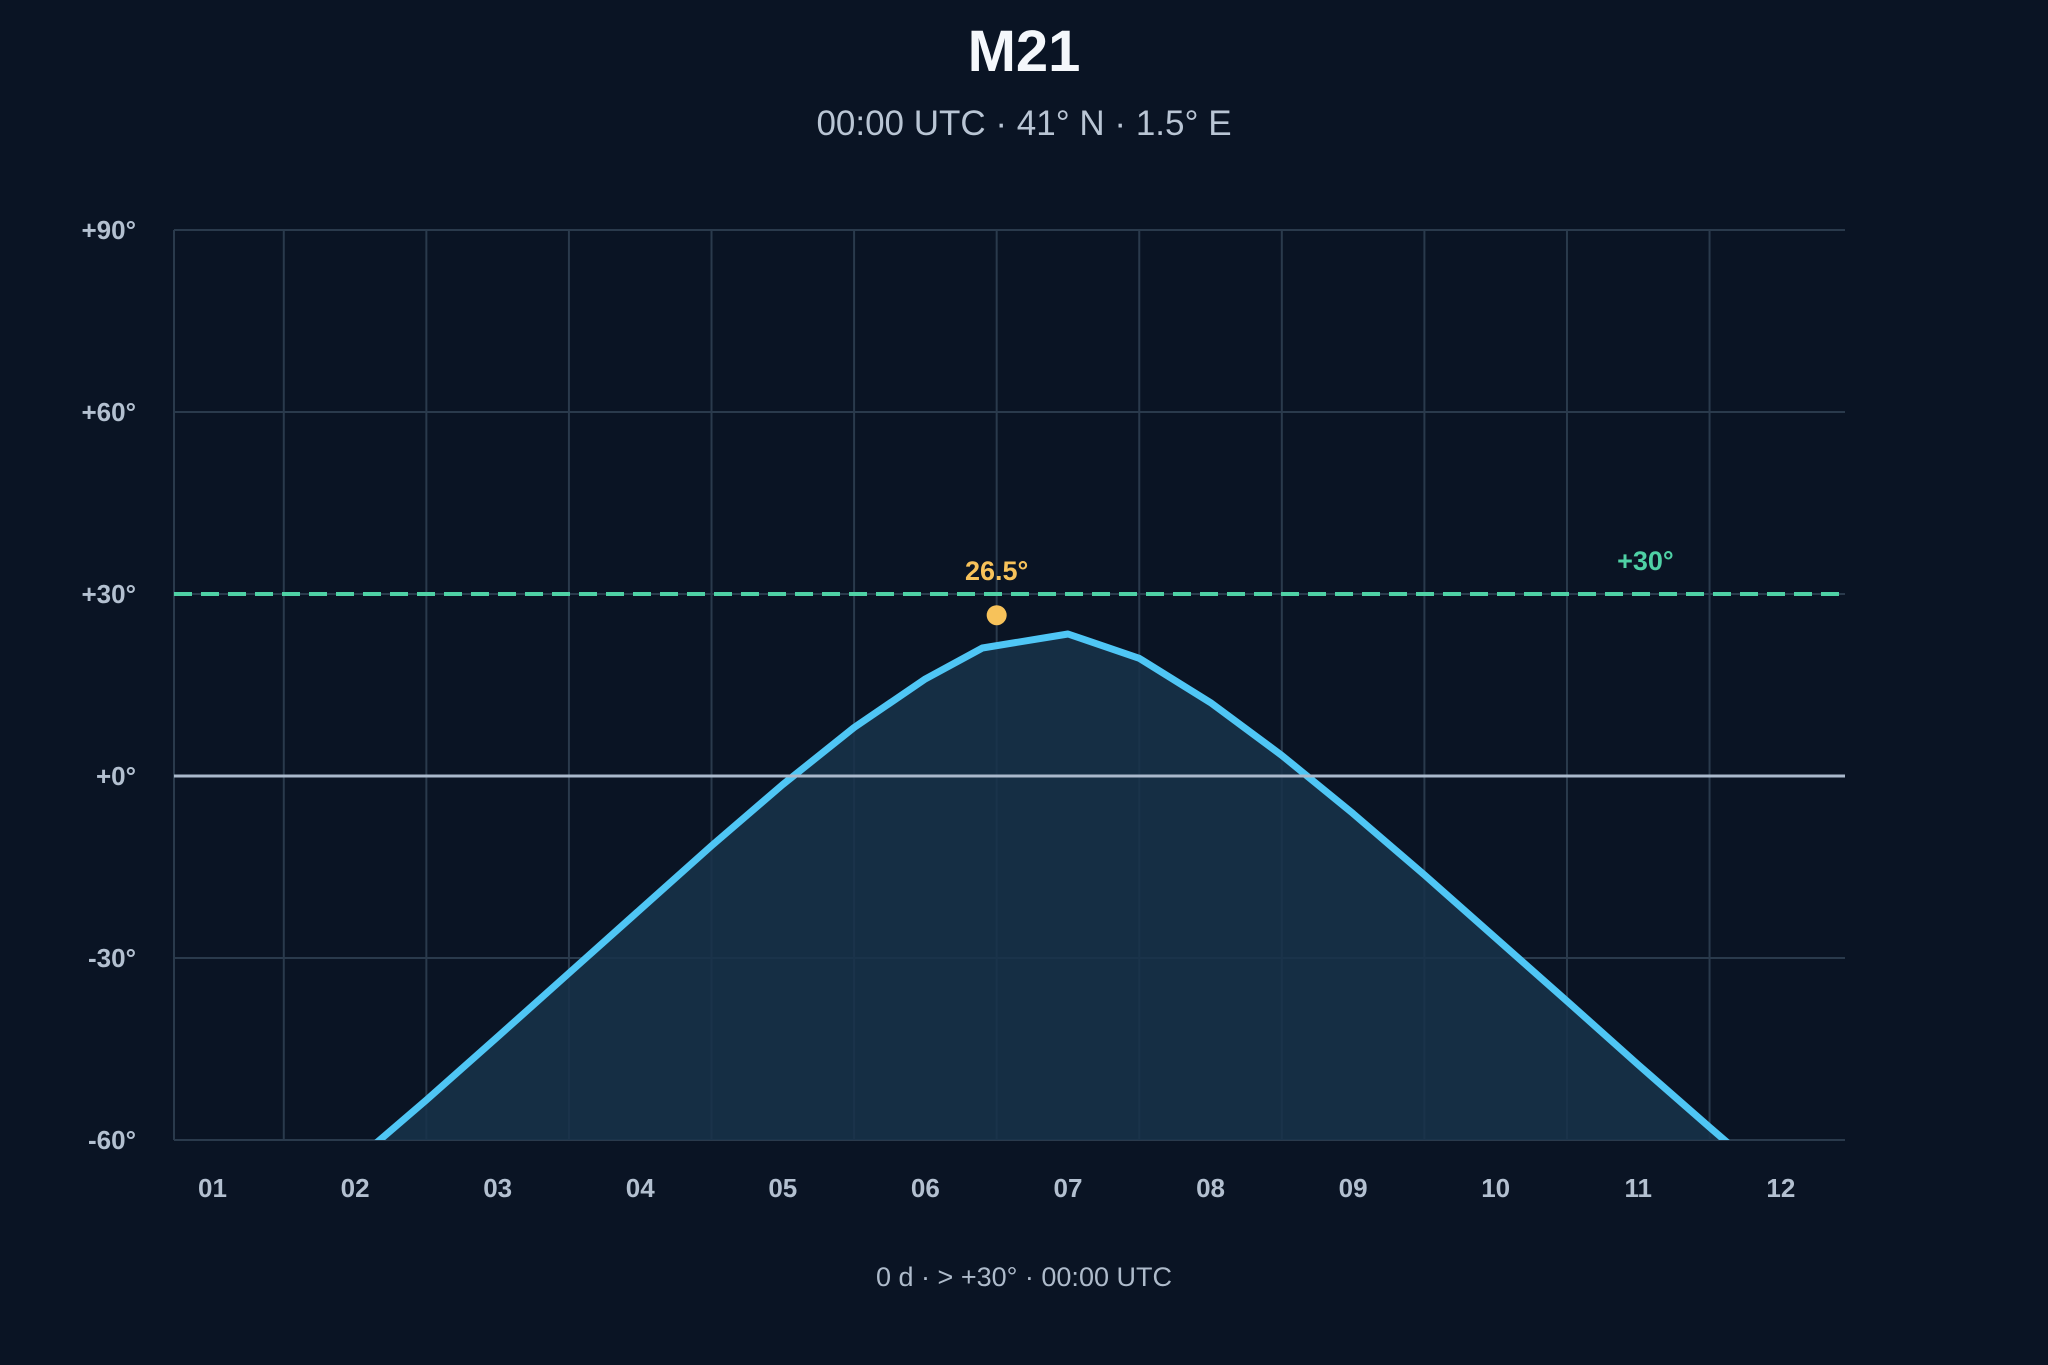 Image resolution: width=2048 pixels, height=1365 pixels. What do you see at coordinates (355, 1188) in the screenshot?
I see `x-tick-label: 02` at bounding box center [355, 1188].